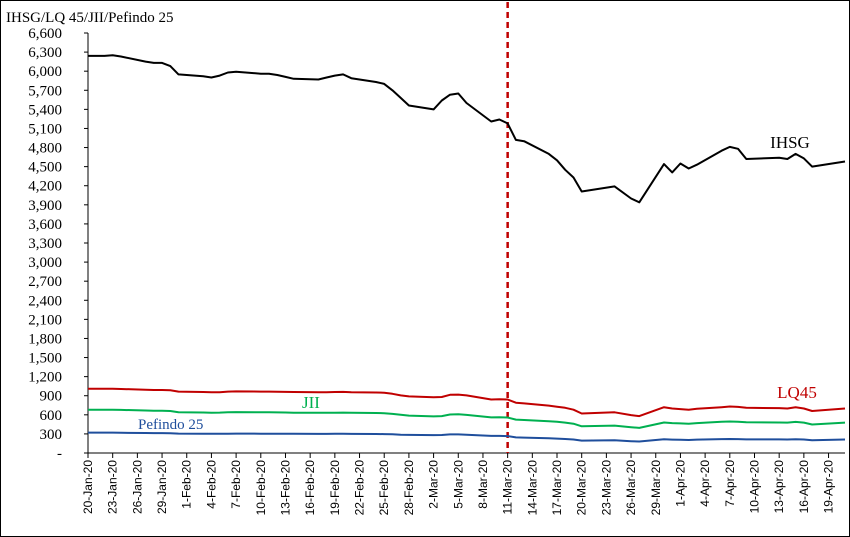 The width and height of the screenshot is (850, 537). I want to click on x-tick-label: 8-Mar-20, so click(483, 484).